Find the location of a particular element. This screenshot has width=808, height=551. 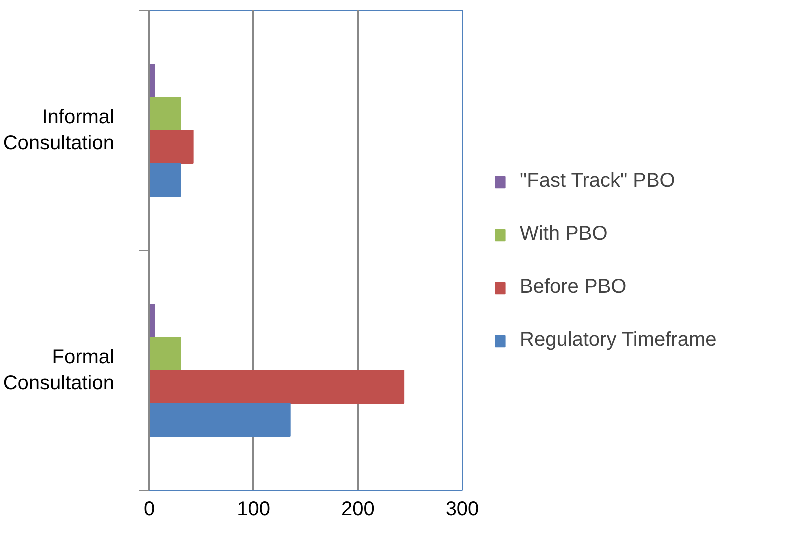

legend-label: Before PBO is located at coordinates (573, 287).